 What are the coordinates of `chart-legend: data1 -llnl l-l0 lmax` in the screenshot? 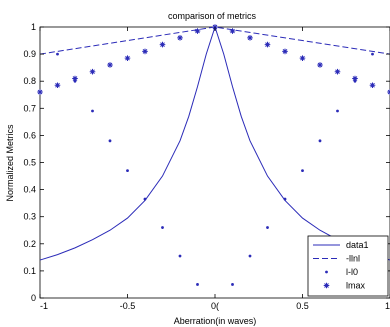 It's located at (348, 266).